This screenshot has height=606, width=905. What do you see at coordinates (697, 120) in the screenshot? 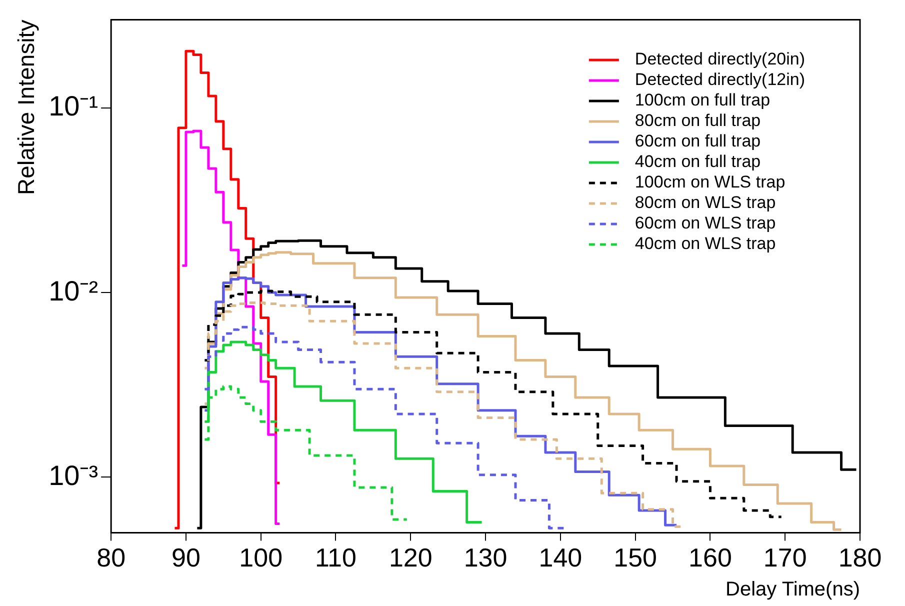
I see `legend-label: 80cm on full trap` at bounding box center [697, 120].